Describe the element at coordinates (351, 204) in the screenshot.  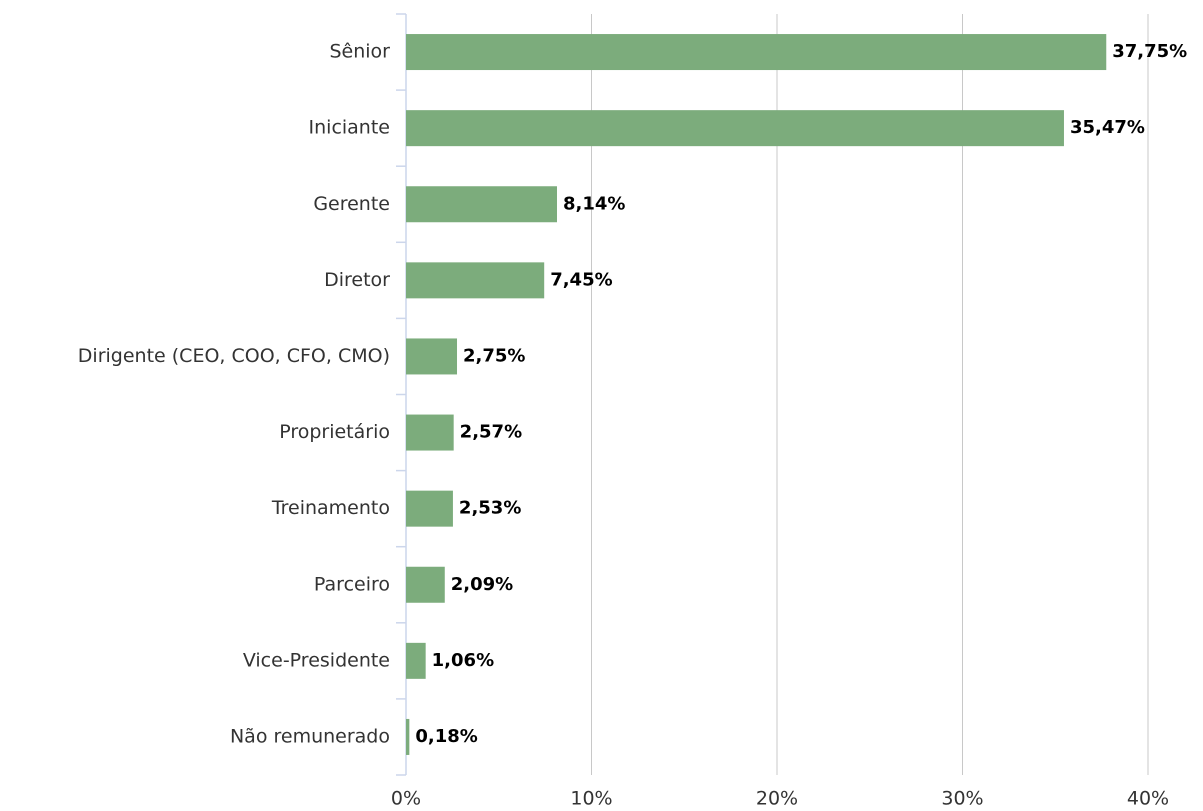
I see `y-tick-label: Gerente` at that location.